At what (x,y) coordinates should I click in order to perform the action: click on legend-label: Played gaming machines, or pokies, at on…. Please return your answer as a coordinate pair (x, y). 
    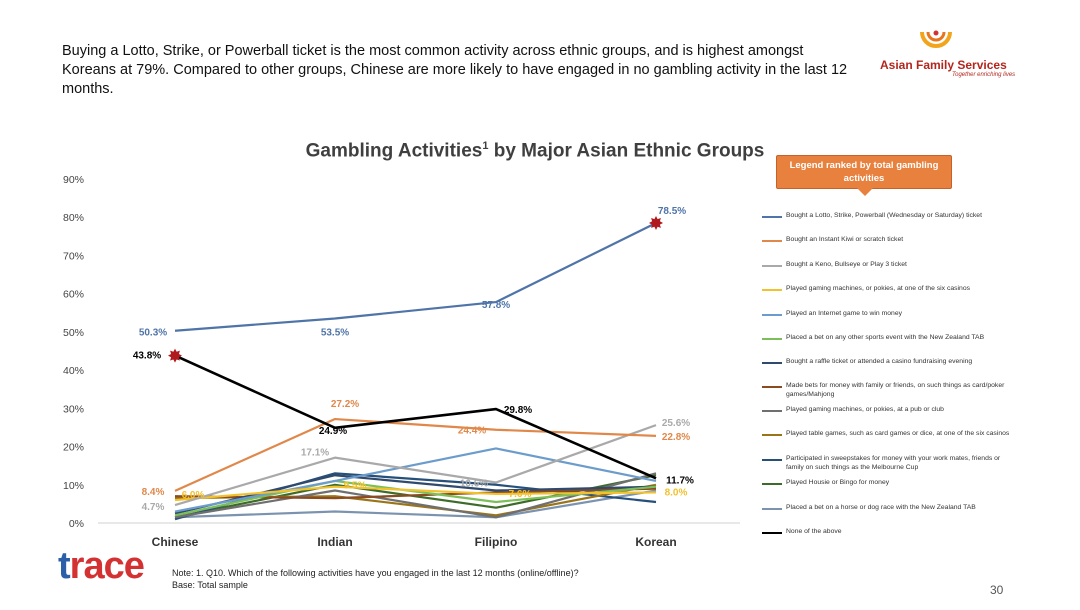
    Looking at the image, I should click on (878, 288).